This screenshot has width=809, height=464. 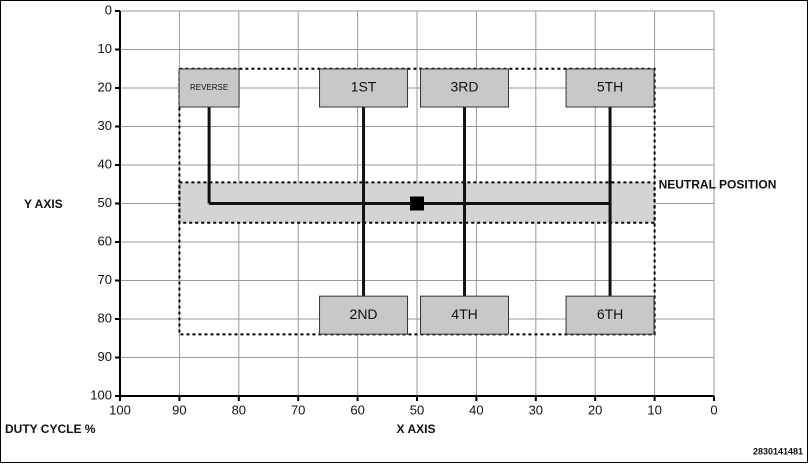 What do you see at coordinates (476, 409) in the screenshot?
I see `x-tick-label: 40` at bounding box center [476, 409].